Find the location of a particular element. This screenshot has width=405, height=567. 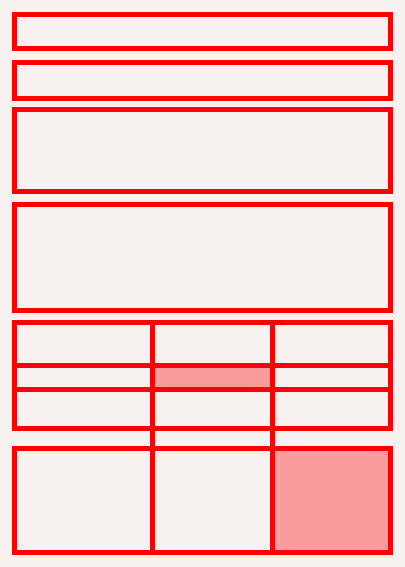

highlight-cell-bottom-right is located at coordinates (331, 500).